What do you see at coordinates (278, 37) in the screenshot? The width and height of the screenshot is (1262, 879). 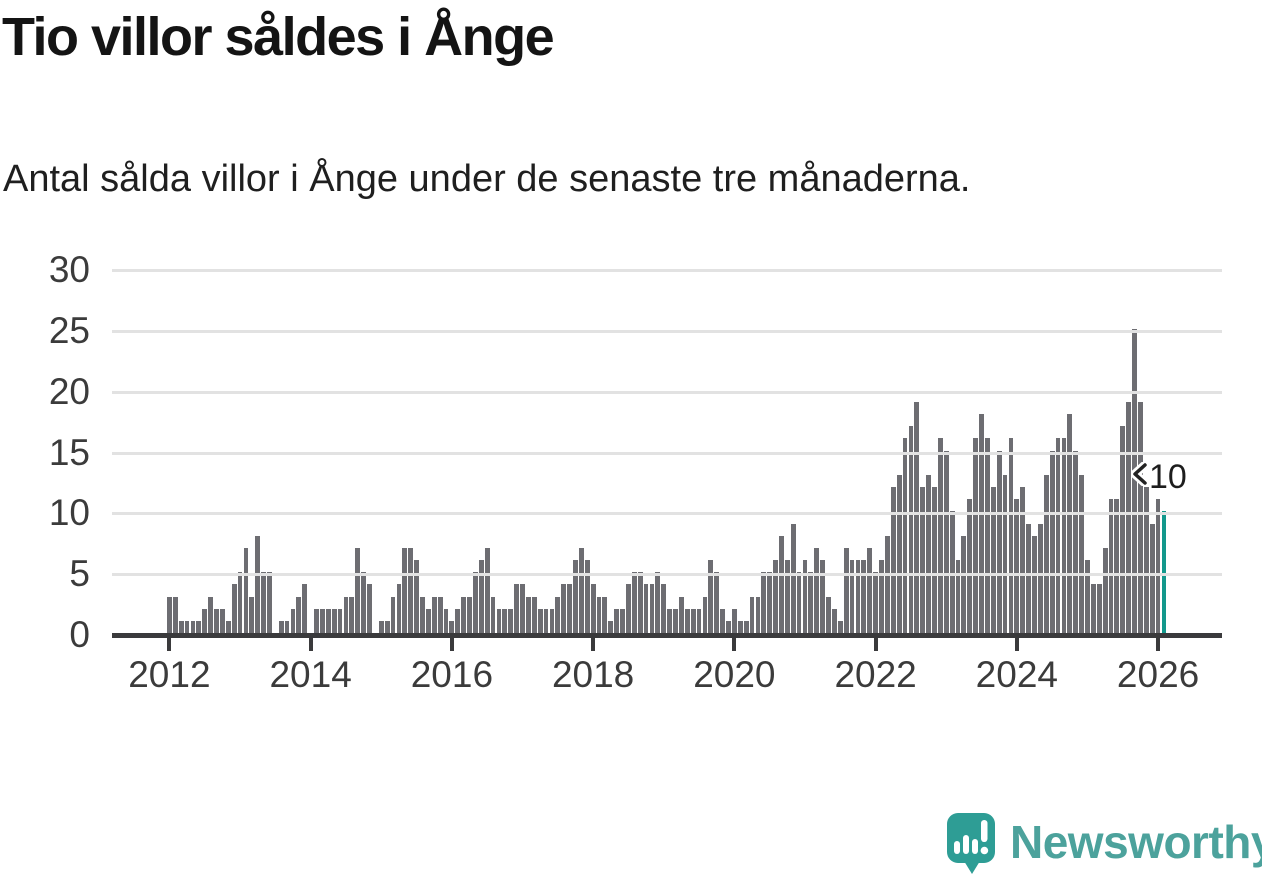 I see `chart-title: Tio villor såldes i Ånge` at bounding box center [278, 37].